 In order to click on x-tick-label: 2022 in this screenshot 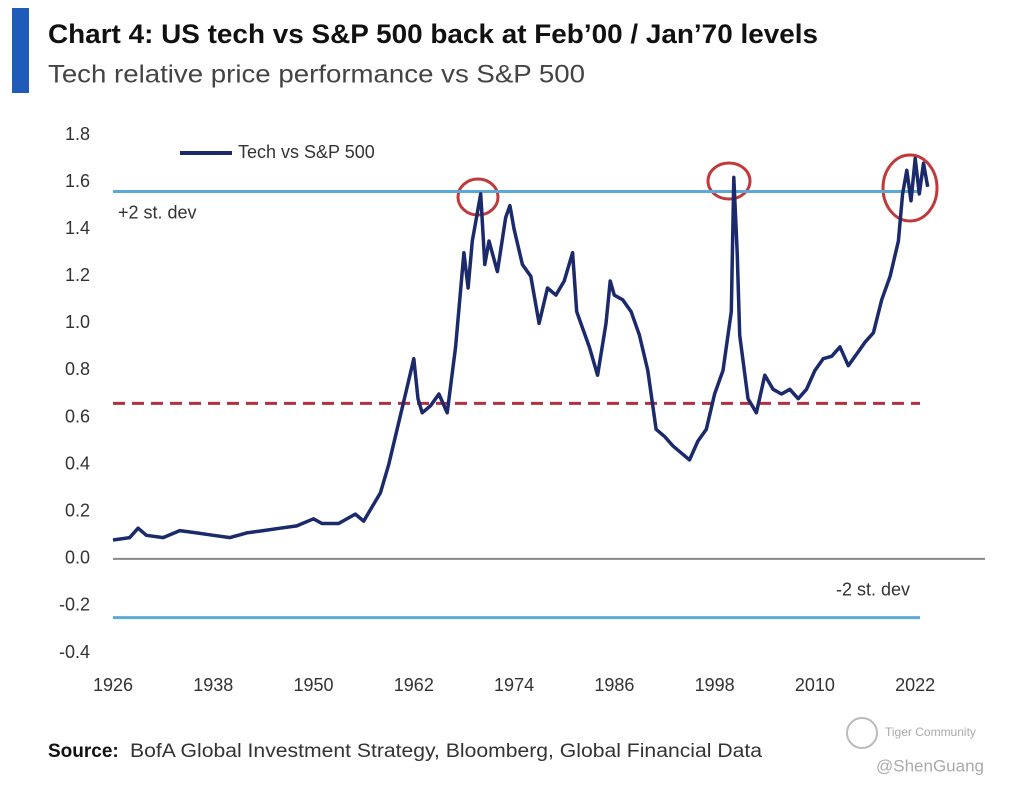, I will do `click(915, 685)`.